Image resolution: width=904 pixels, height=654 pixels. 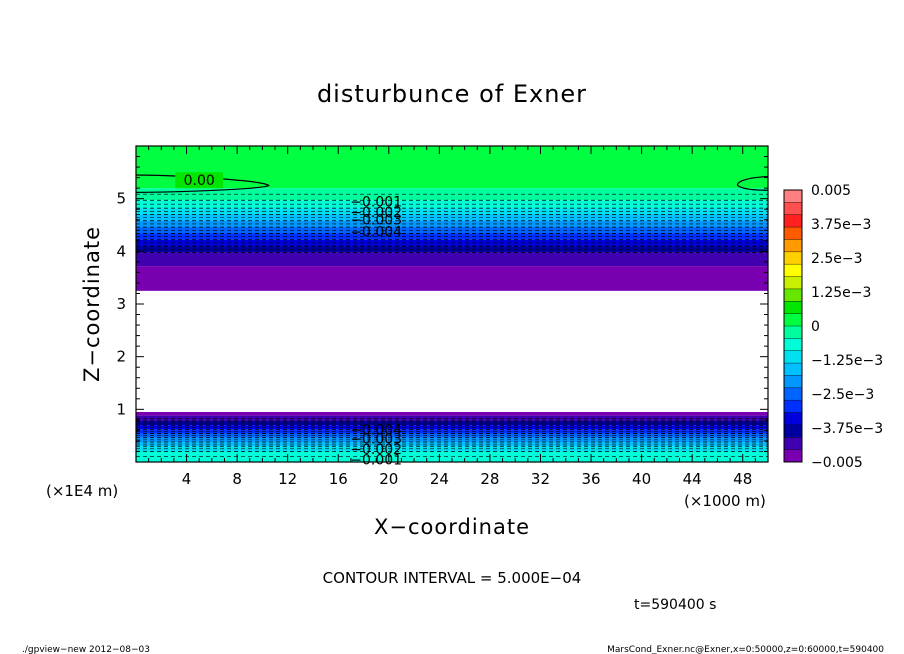 What do you see at coordinates (692, 479) in the screenshot?
I see `x-tick-label: 44` at bounding box center [692, 479].